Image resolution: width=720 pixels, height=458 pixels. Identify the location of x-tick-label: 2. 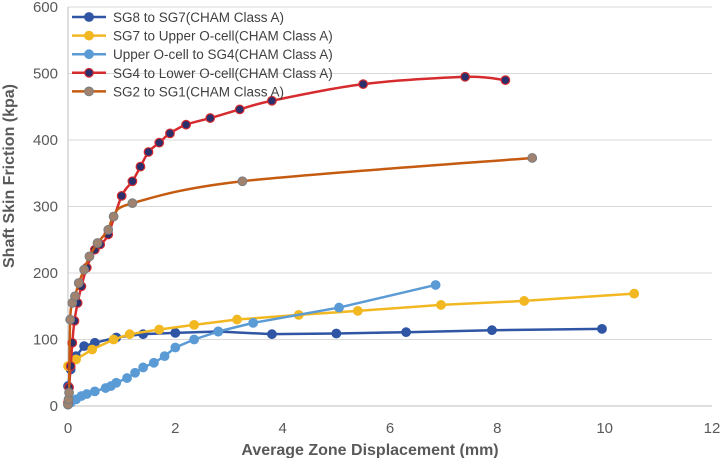
(175, 428).